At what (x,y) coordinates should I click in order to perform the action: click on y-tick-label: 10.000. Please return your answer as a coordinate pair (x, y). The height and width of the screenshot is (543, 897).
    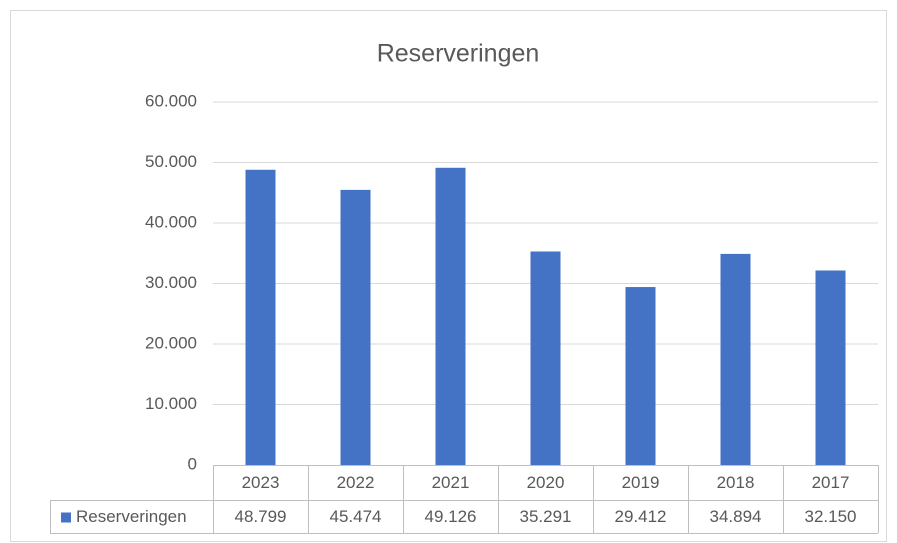
    Looking at the image, I should click on (171, 403).